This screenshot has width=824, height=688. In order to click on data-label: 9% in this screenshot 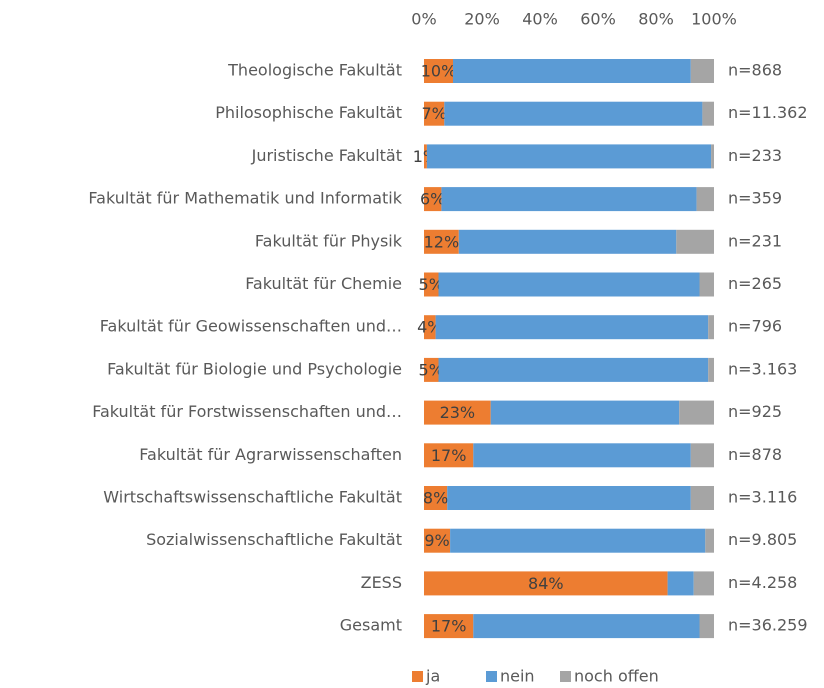, I will do `click(436, 540)`.